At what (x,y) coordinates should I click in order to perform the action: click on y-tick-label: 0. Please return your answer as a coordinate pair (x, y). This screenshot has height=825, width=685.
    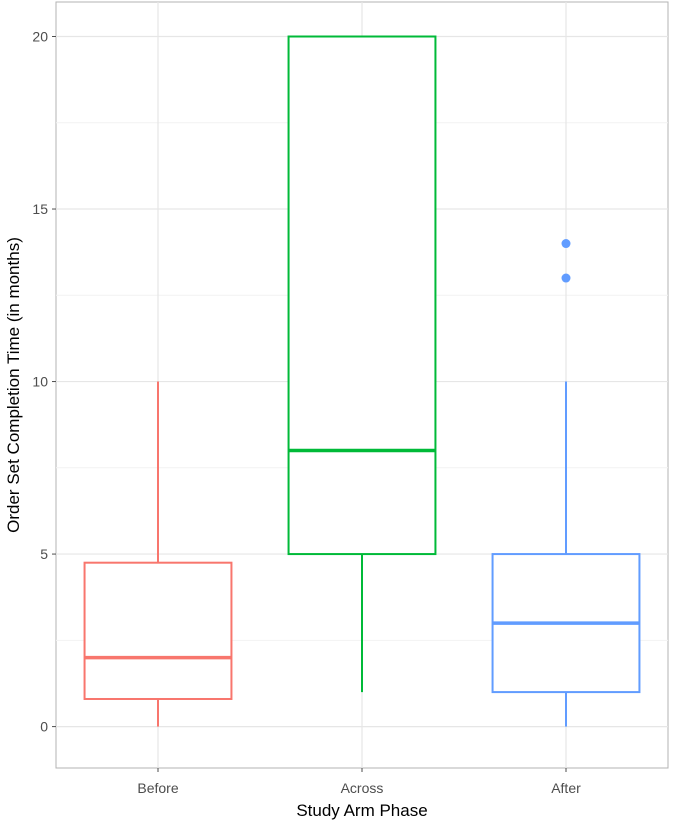
    Looking at the image, I should click on (44, 727).